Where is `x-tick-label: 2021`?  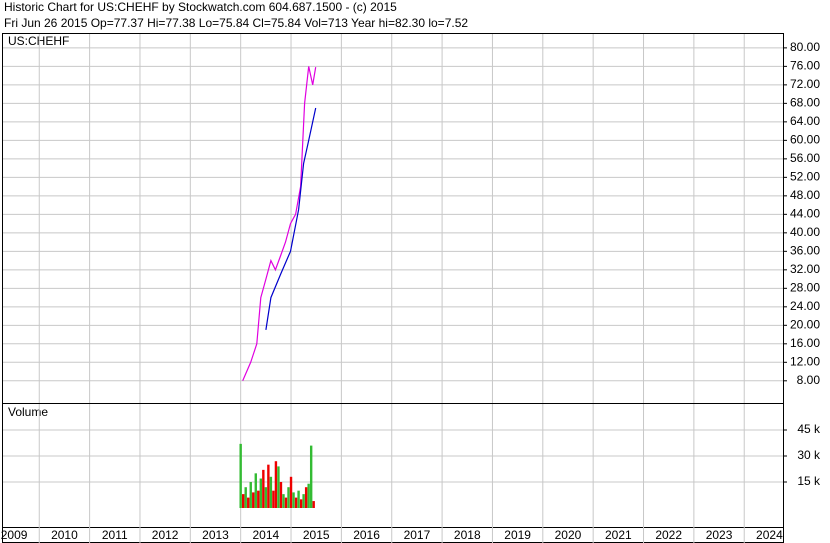
x-tick-label: 2021 is located at coordinates (618, 535).